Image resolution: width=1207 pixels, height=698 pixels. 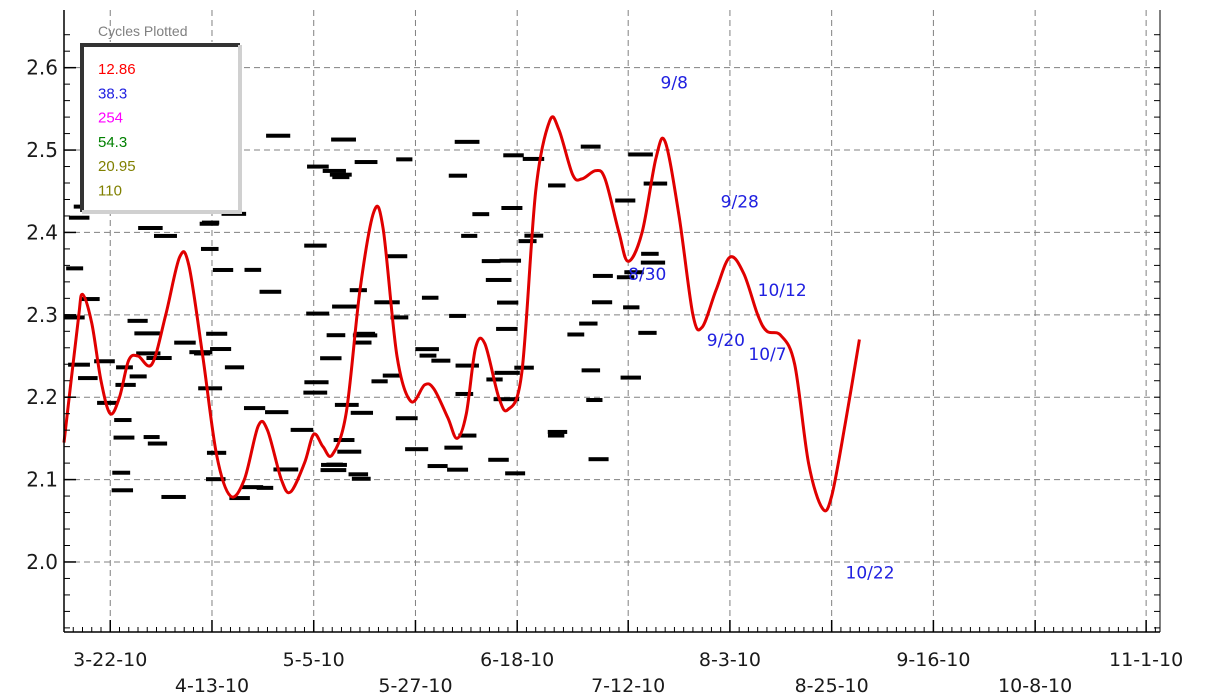 What do you see at coordinates (142, 31) in the screenshot?
I see `legend-title: Cycles Plotted` at bounding box center [142, 31].